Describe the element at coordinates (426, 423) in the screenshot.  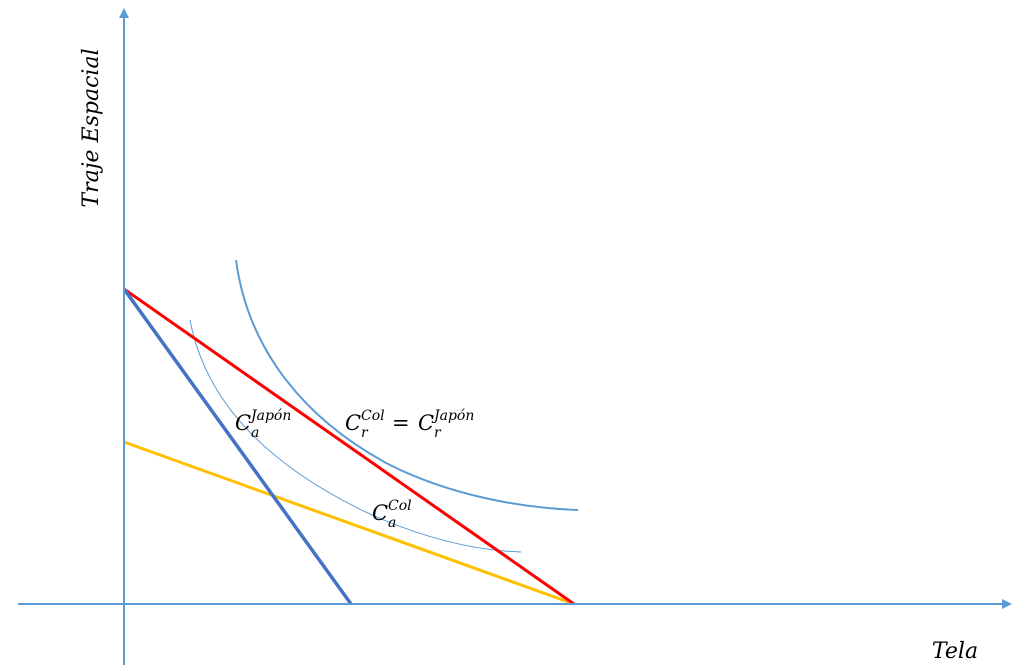
I see `label-cr-japon-base: C` at that location.